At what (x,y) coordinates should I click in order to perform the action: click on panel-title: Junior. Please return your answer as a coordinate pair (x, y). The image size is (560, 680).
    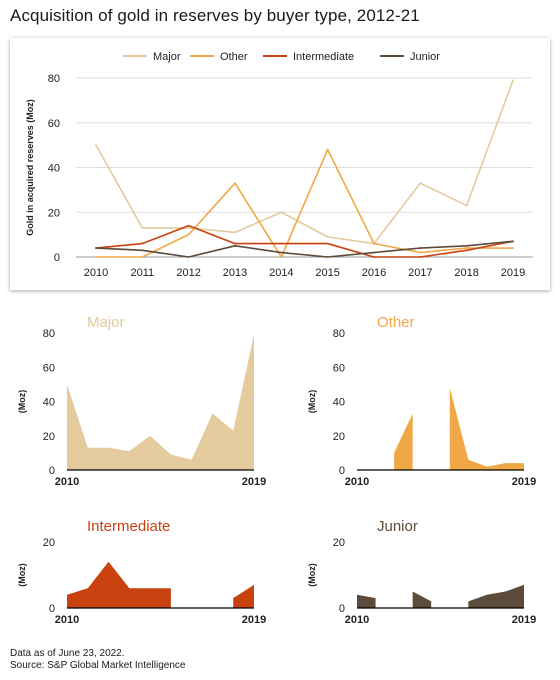
    Looking at the image, I should click on (397, 526).